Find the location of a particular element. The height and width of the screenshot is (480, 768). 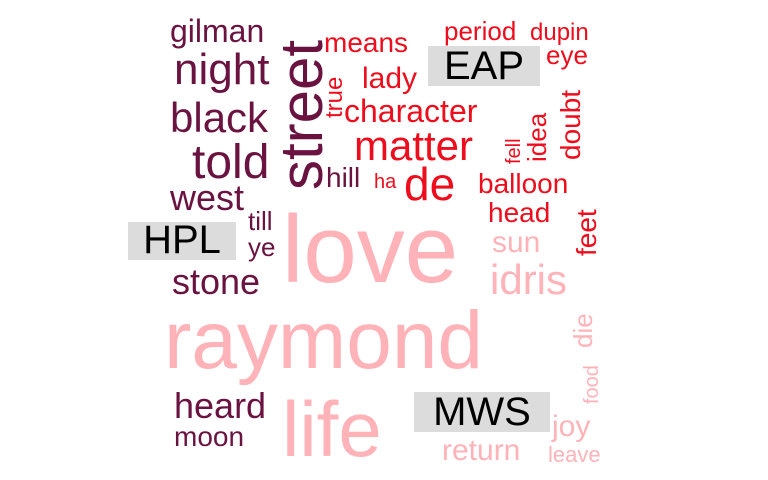

word-heard: heard is located at coordinates (220, 405).